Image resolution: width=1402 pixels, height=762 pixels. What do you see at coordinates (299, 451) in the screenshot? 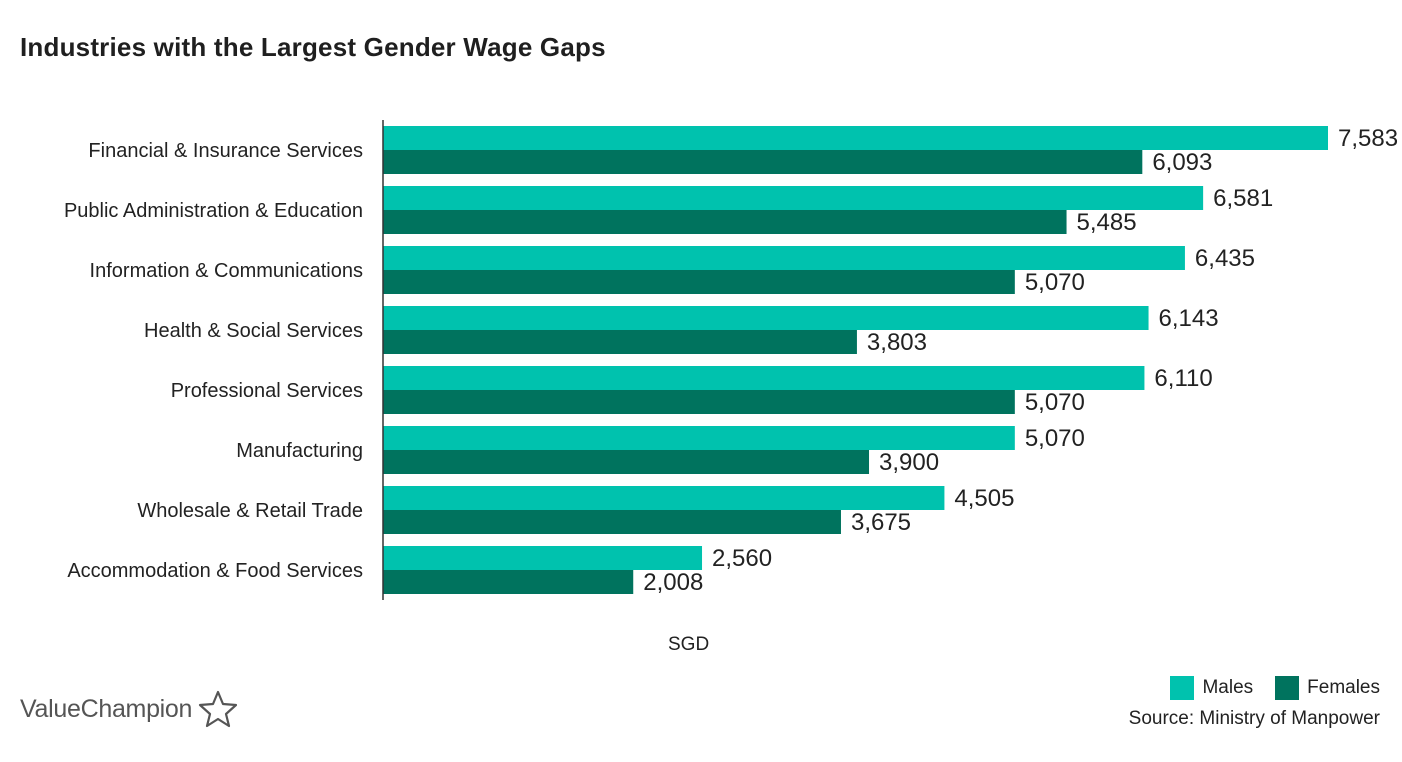
I see `category-label: Manufacturing` at bounding box center [299, 451].